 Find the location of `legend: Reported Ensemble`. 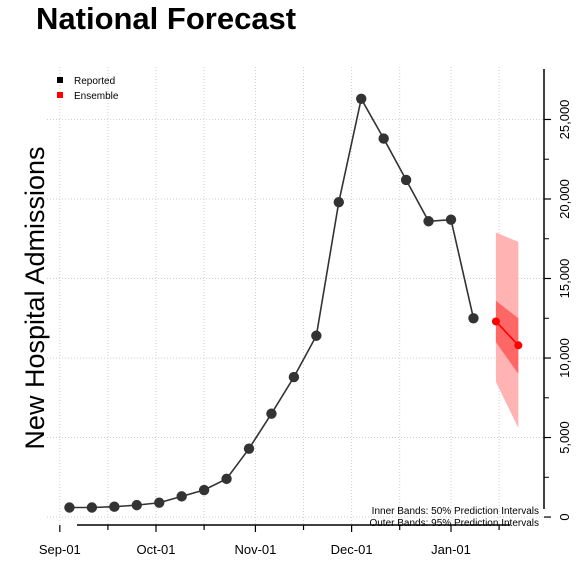

legend: Reported Ensemble is located at coordinates (88, 89).